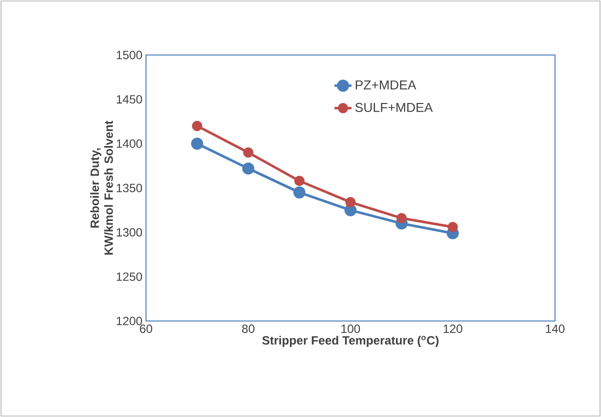 The height and width of the screenshot is (417, 601). Describe the element at coordinates (129, 321) in the screenshot. I see `y-tick-label: 1200` at that location.